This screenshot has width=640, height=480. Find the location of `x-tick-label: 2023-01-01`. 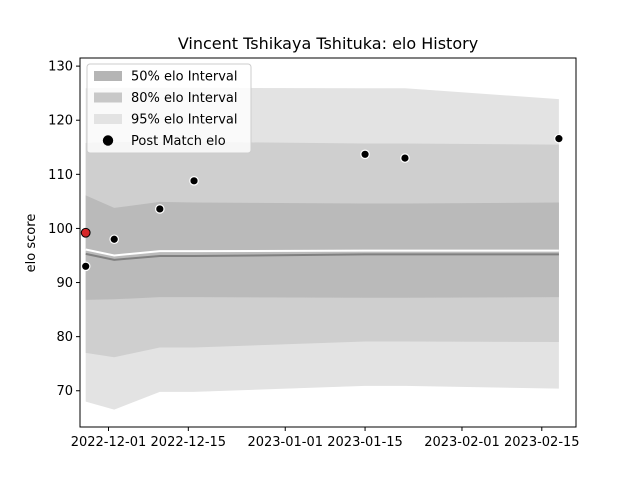

x-tick-label: 2023-01-01 is located at coordinates (285, 442).